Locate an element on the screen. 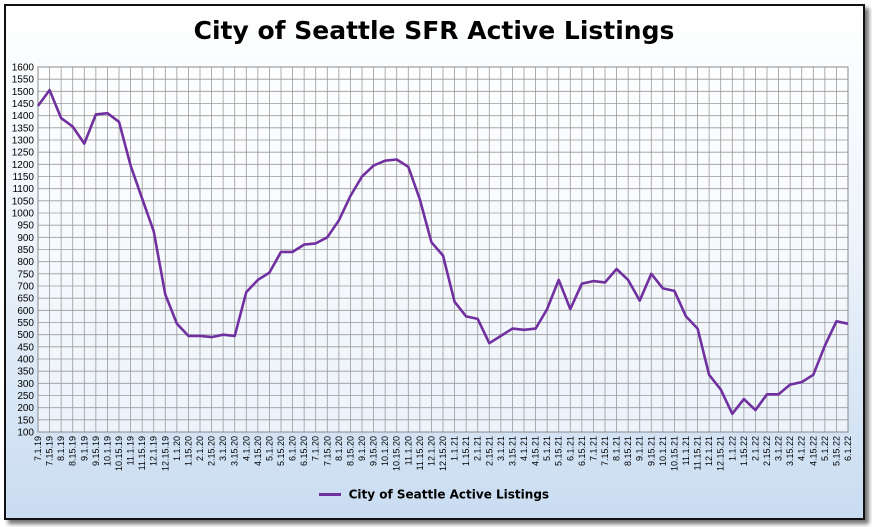 The image size is (872, 527). x-tick-label: 12.1.21 is located at coordinates (709, 451).